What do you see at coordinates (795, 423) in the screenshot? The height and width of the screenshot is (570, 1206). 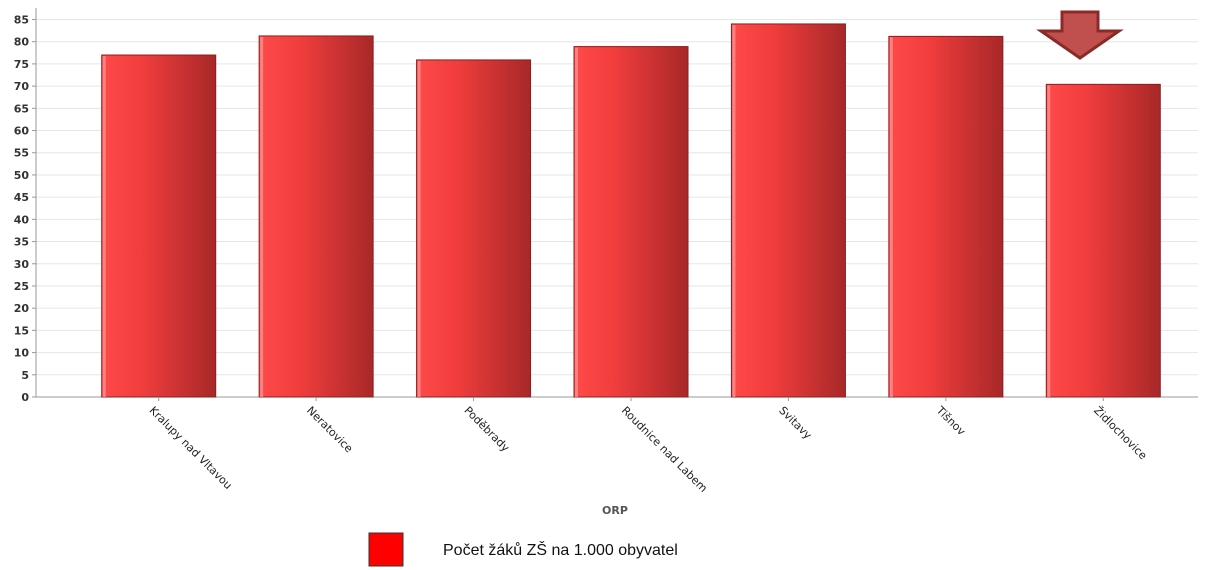 I see `x-category-label: Svitavy` at bounding box center [795, 423].